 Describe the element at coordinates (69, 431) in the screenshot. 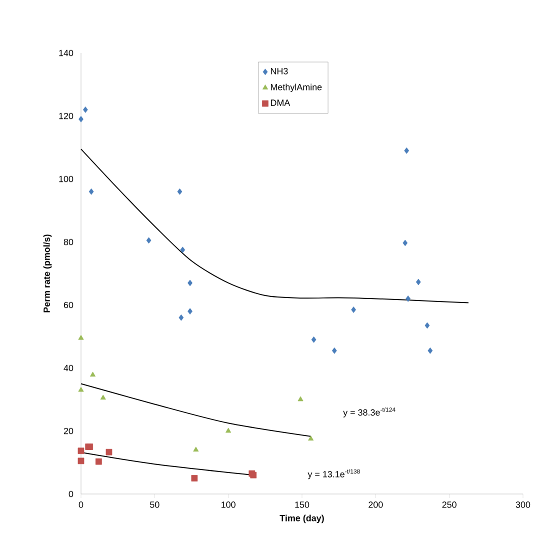

I see `y-tick-label: 20` at that location.